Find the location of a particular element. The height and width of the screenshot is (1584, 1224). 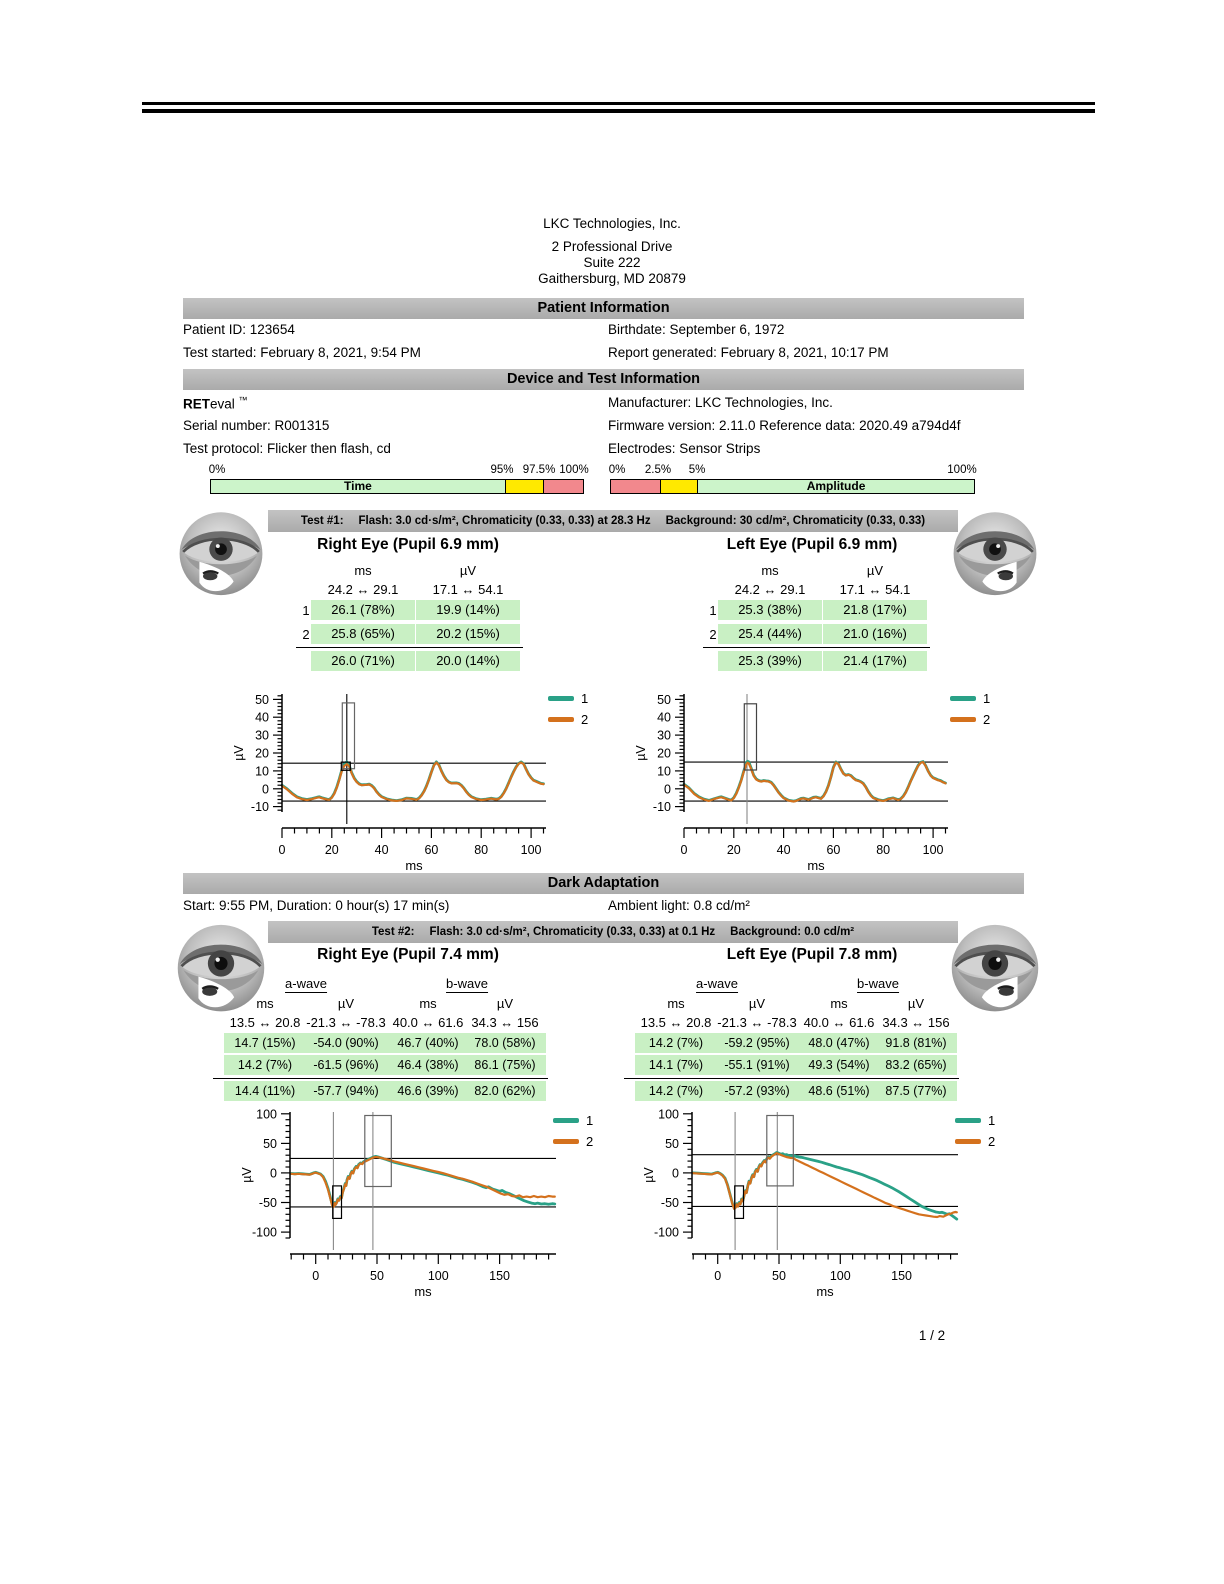

test2-left-col-1: µV is located at coordinates (757, 1003).